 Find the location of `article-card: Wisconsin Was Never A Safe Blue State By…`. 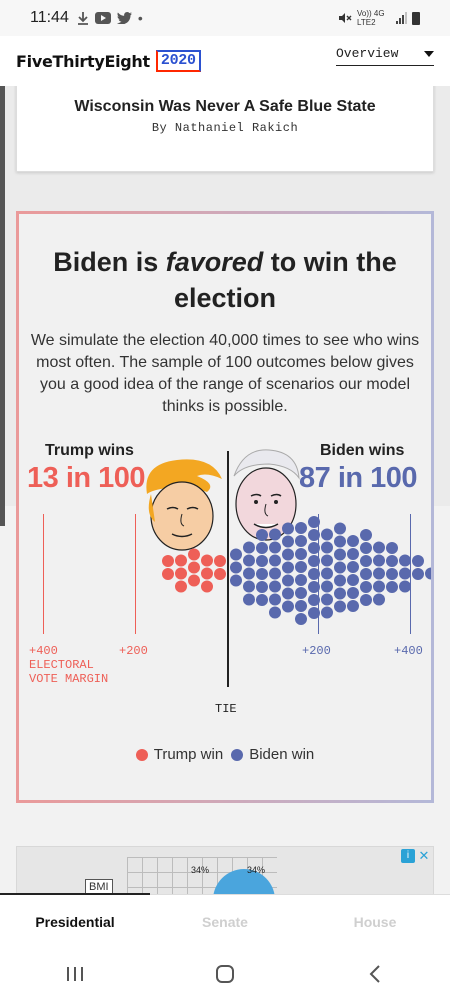

article-card: Wisconsin Was Never A Safe Blue State By… is located at coordinates (225, 129).